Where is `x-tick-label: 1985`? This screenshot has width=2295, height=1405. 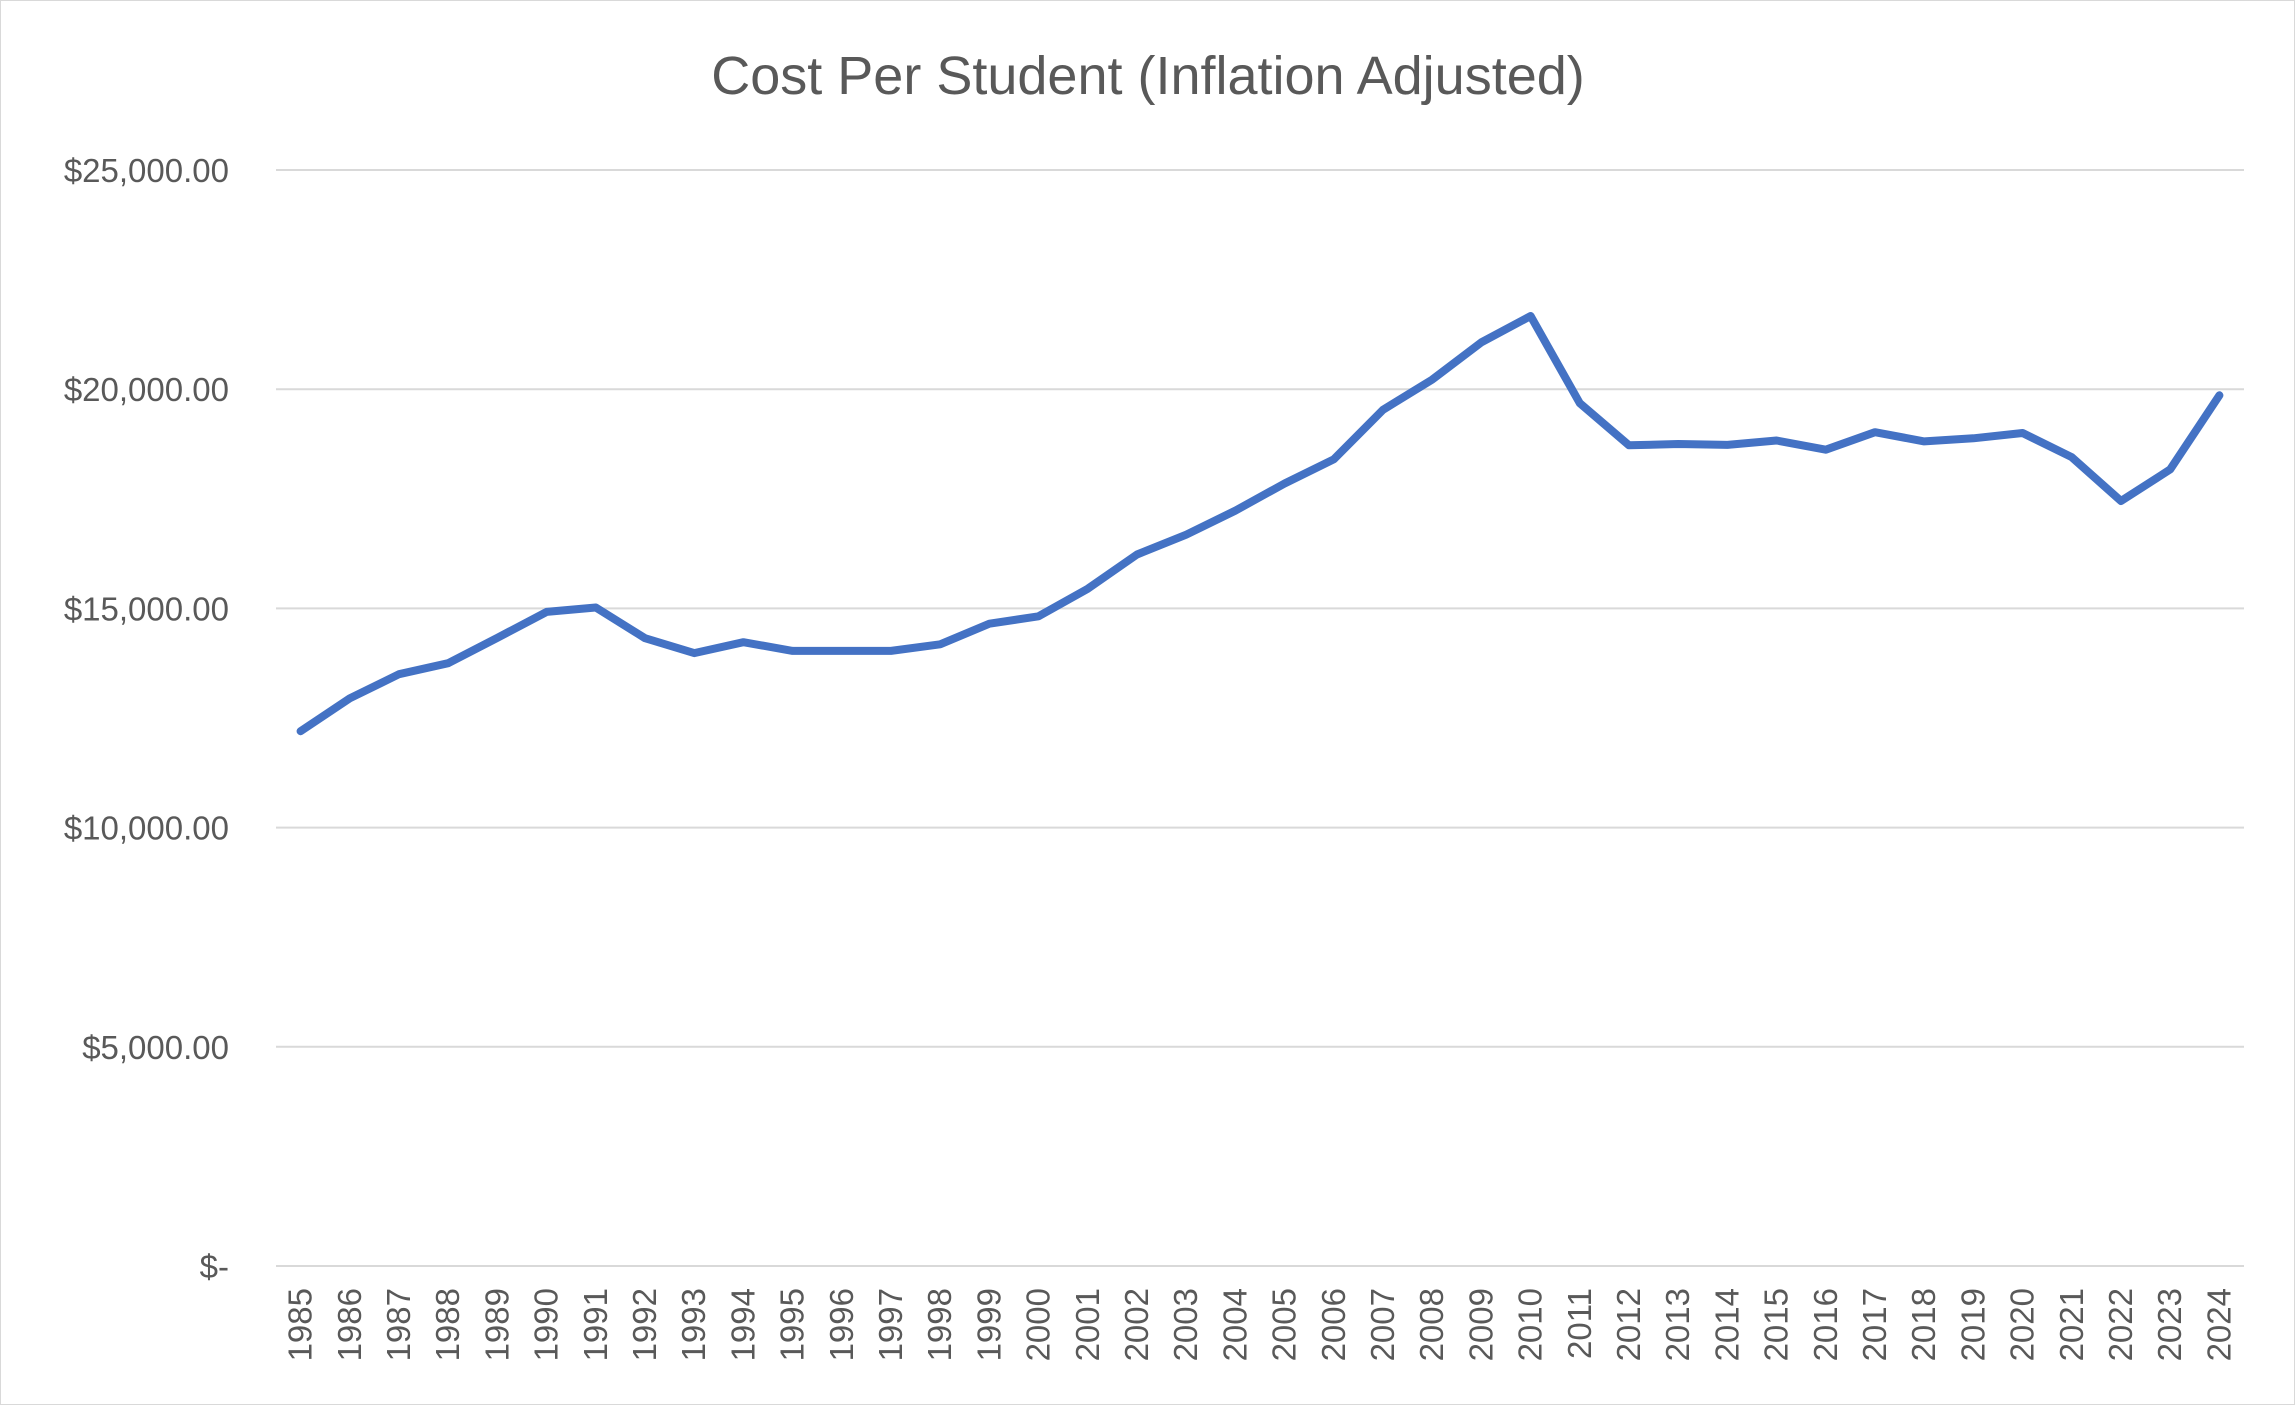
x-tick-label: 1985 is located at coordinates (300, 1324).